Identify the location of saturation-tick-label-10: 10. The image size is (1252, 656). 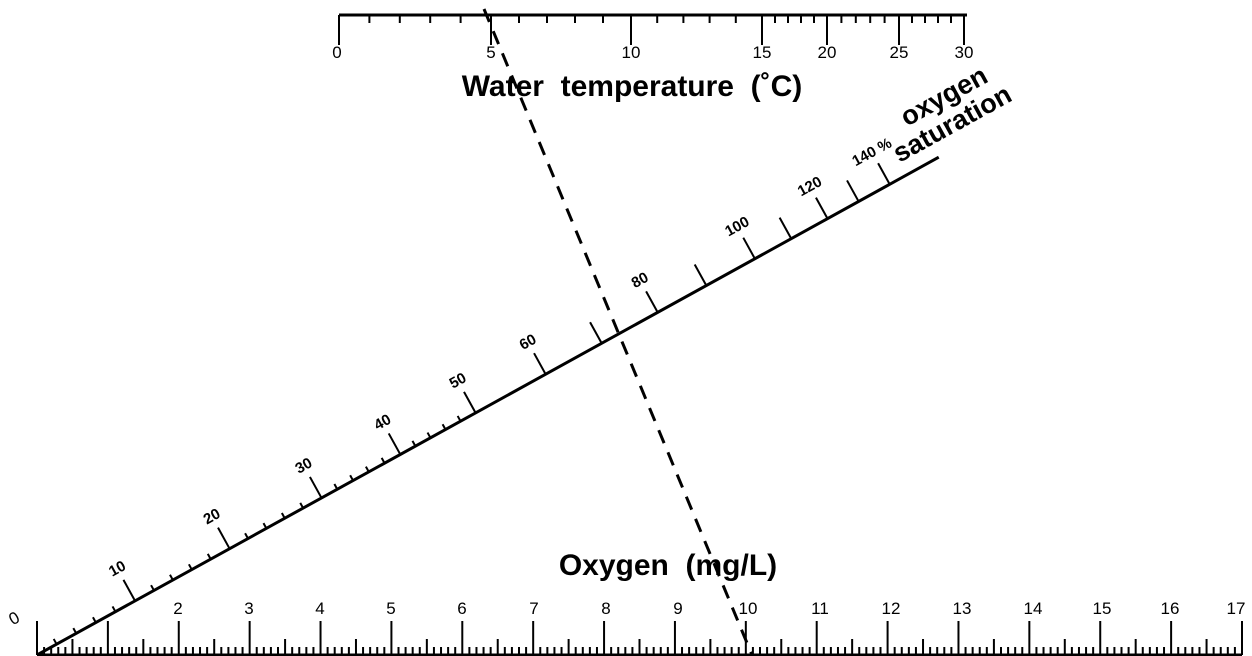
(117, 568).